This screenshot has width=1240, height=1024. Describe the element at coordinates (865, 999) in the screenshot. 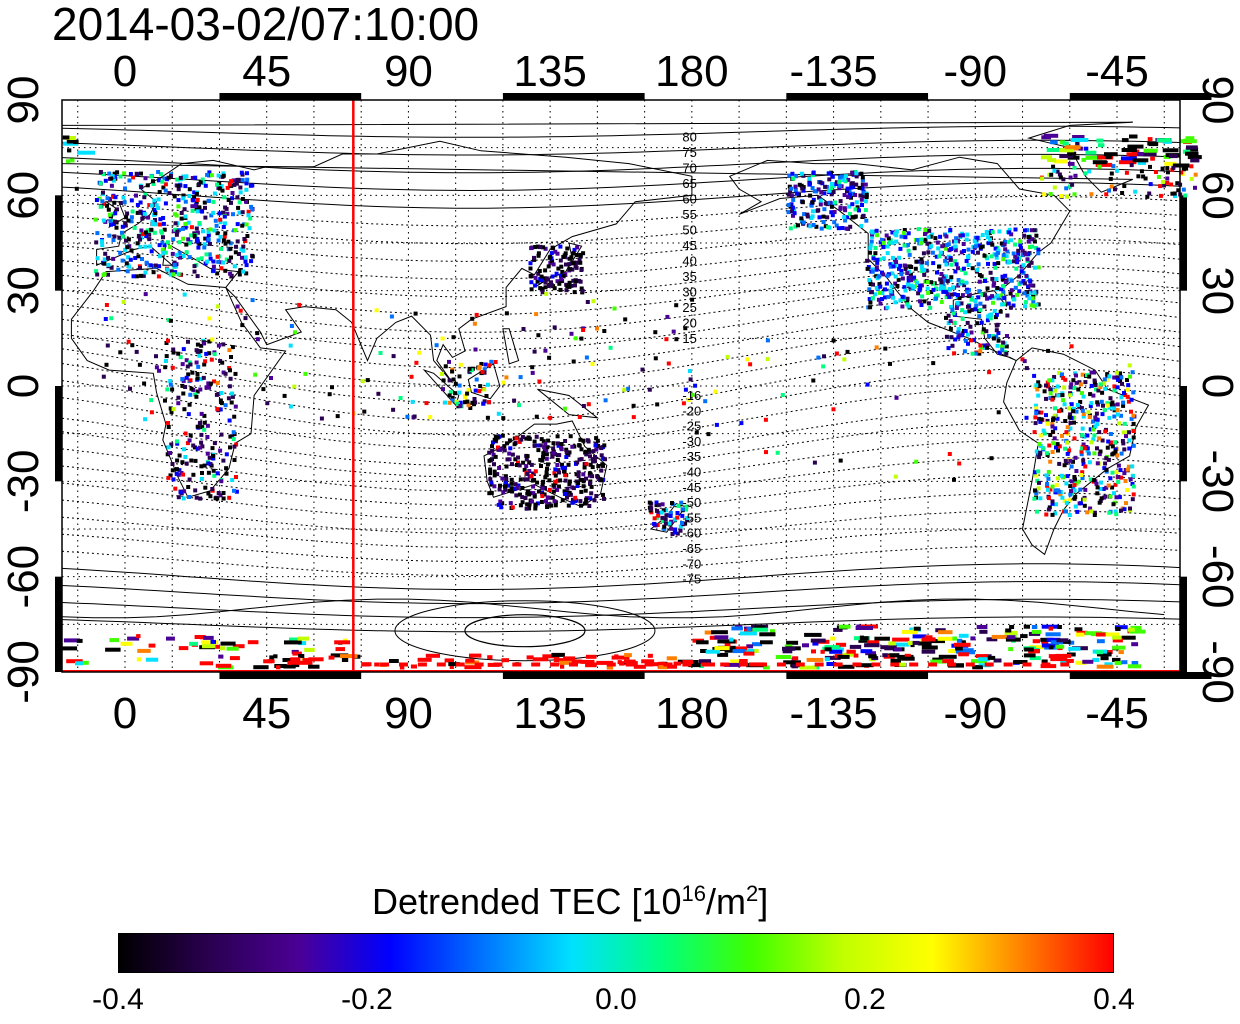

I see `colorbar-tick: 0.2` at that location.